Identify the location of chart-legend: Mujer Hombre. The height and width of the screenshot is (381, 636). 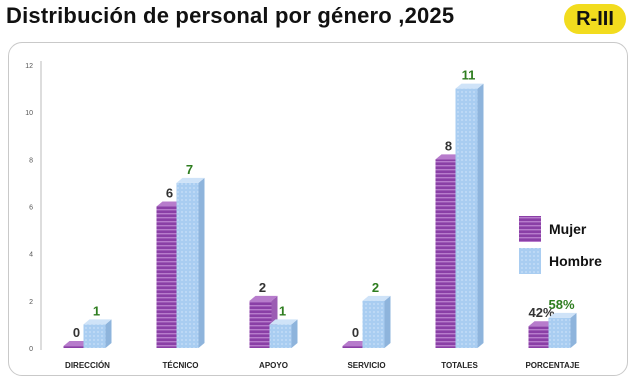
(560, 245).